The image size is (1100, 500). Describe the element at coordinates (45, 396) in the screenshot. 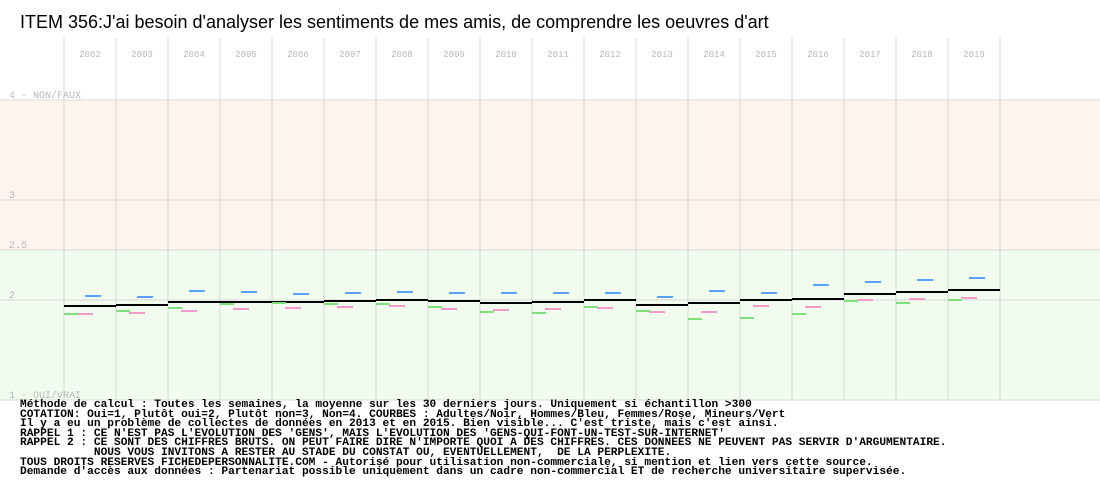

I see `y-tick-label: 1 - OUI/VRAI` at that location.